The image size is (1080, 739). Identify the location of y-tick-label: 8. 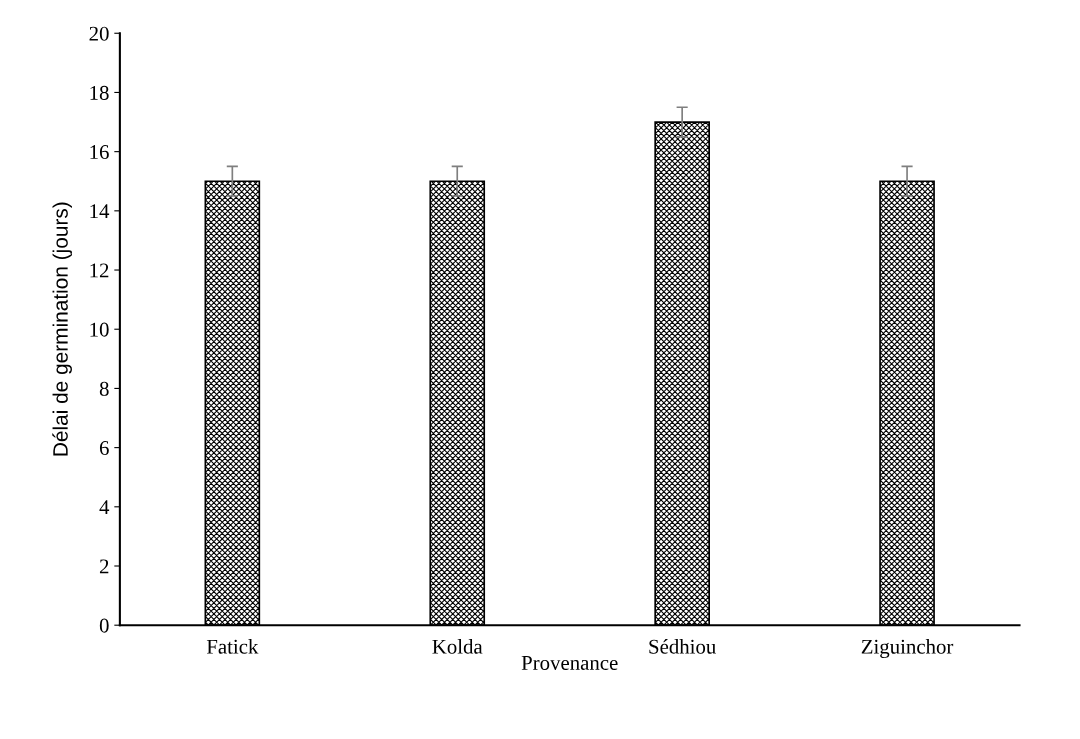
(104, 388).